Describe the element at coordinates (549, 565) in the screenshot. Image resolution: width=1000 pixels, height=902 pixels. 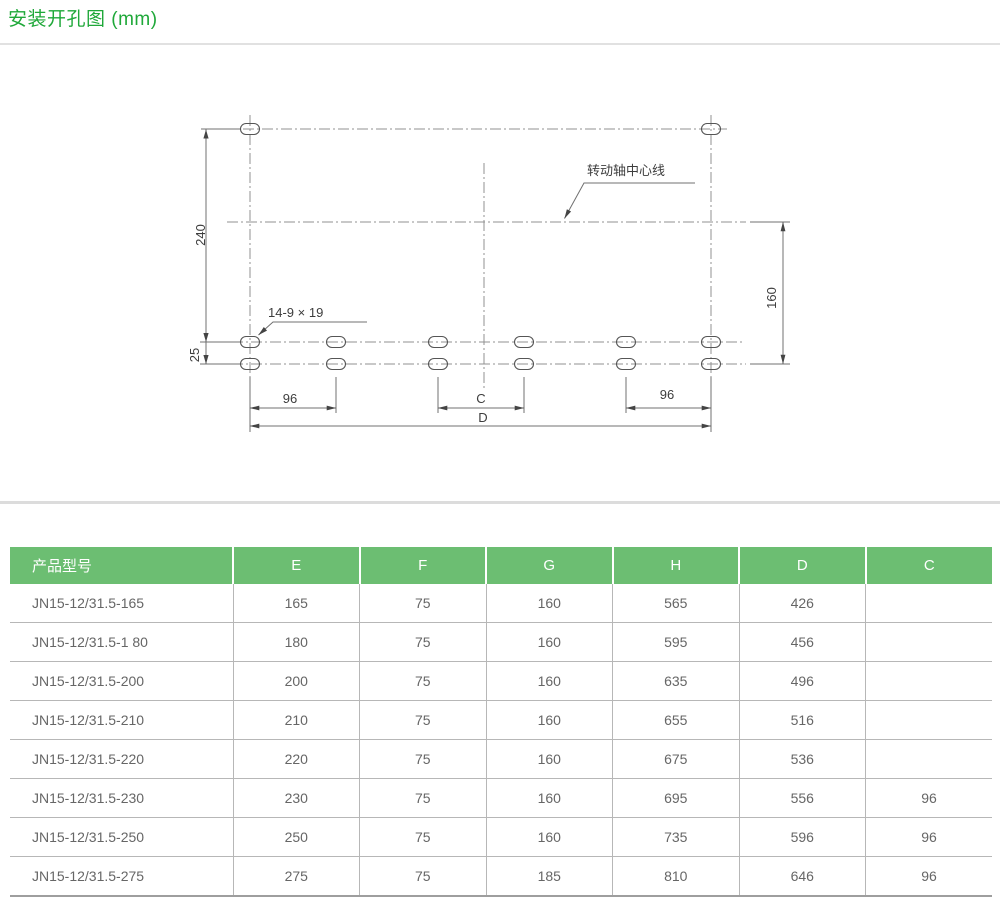
I see `col-header: G` at that location.